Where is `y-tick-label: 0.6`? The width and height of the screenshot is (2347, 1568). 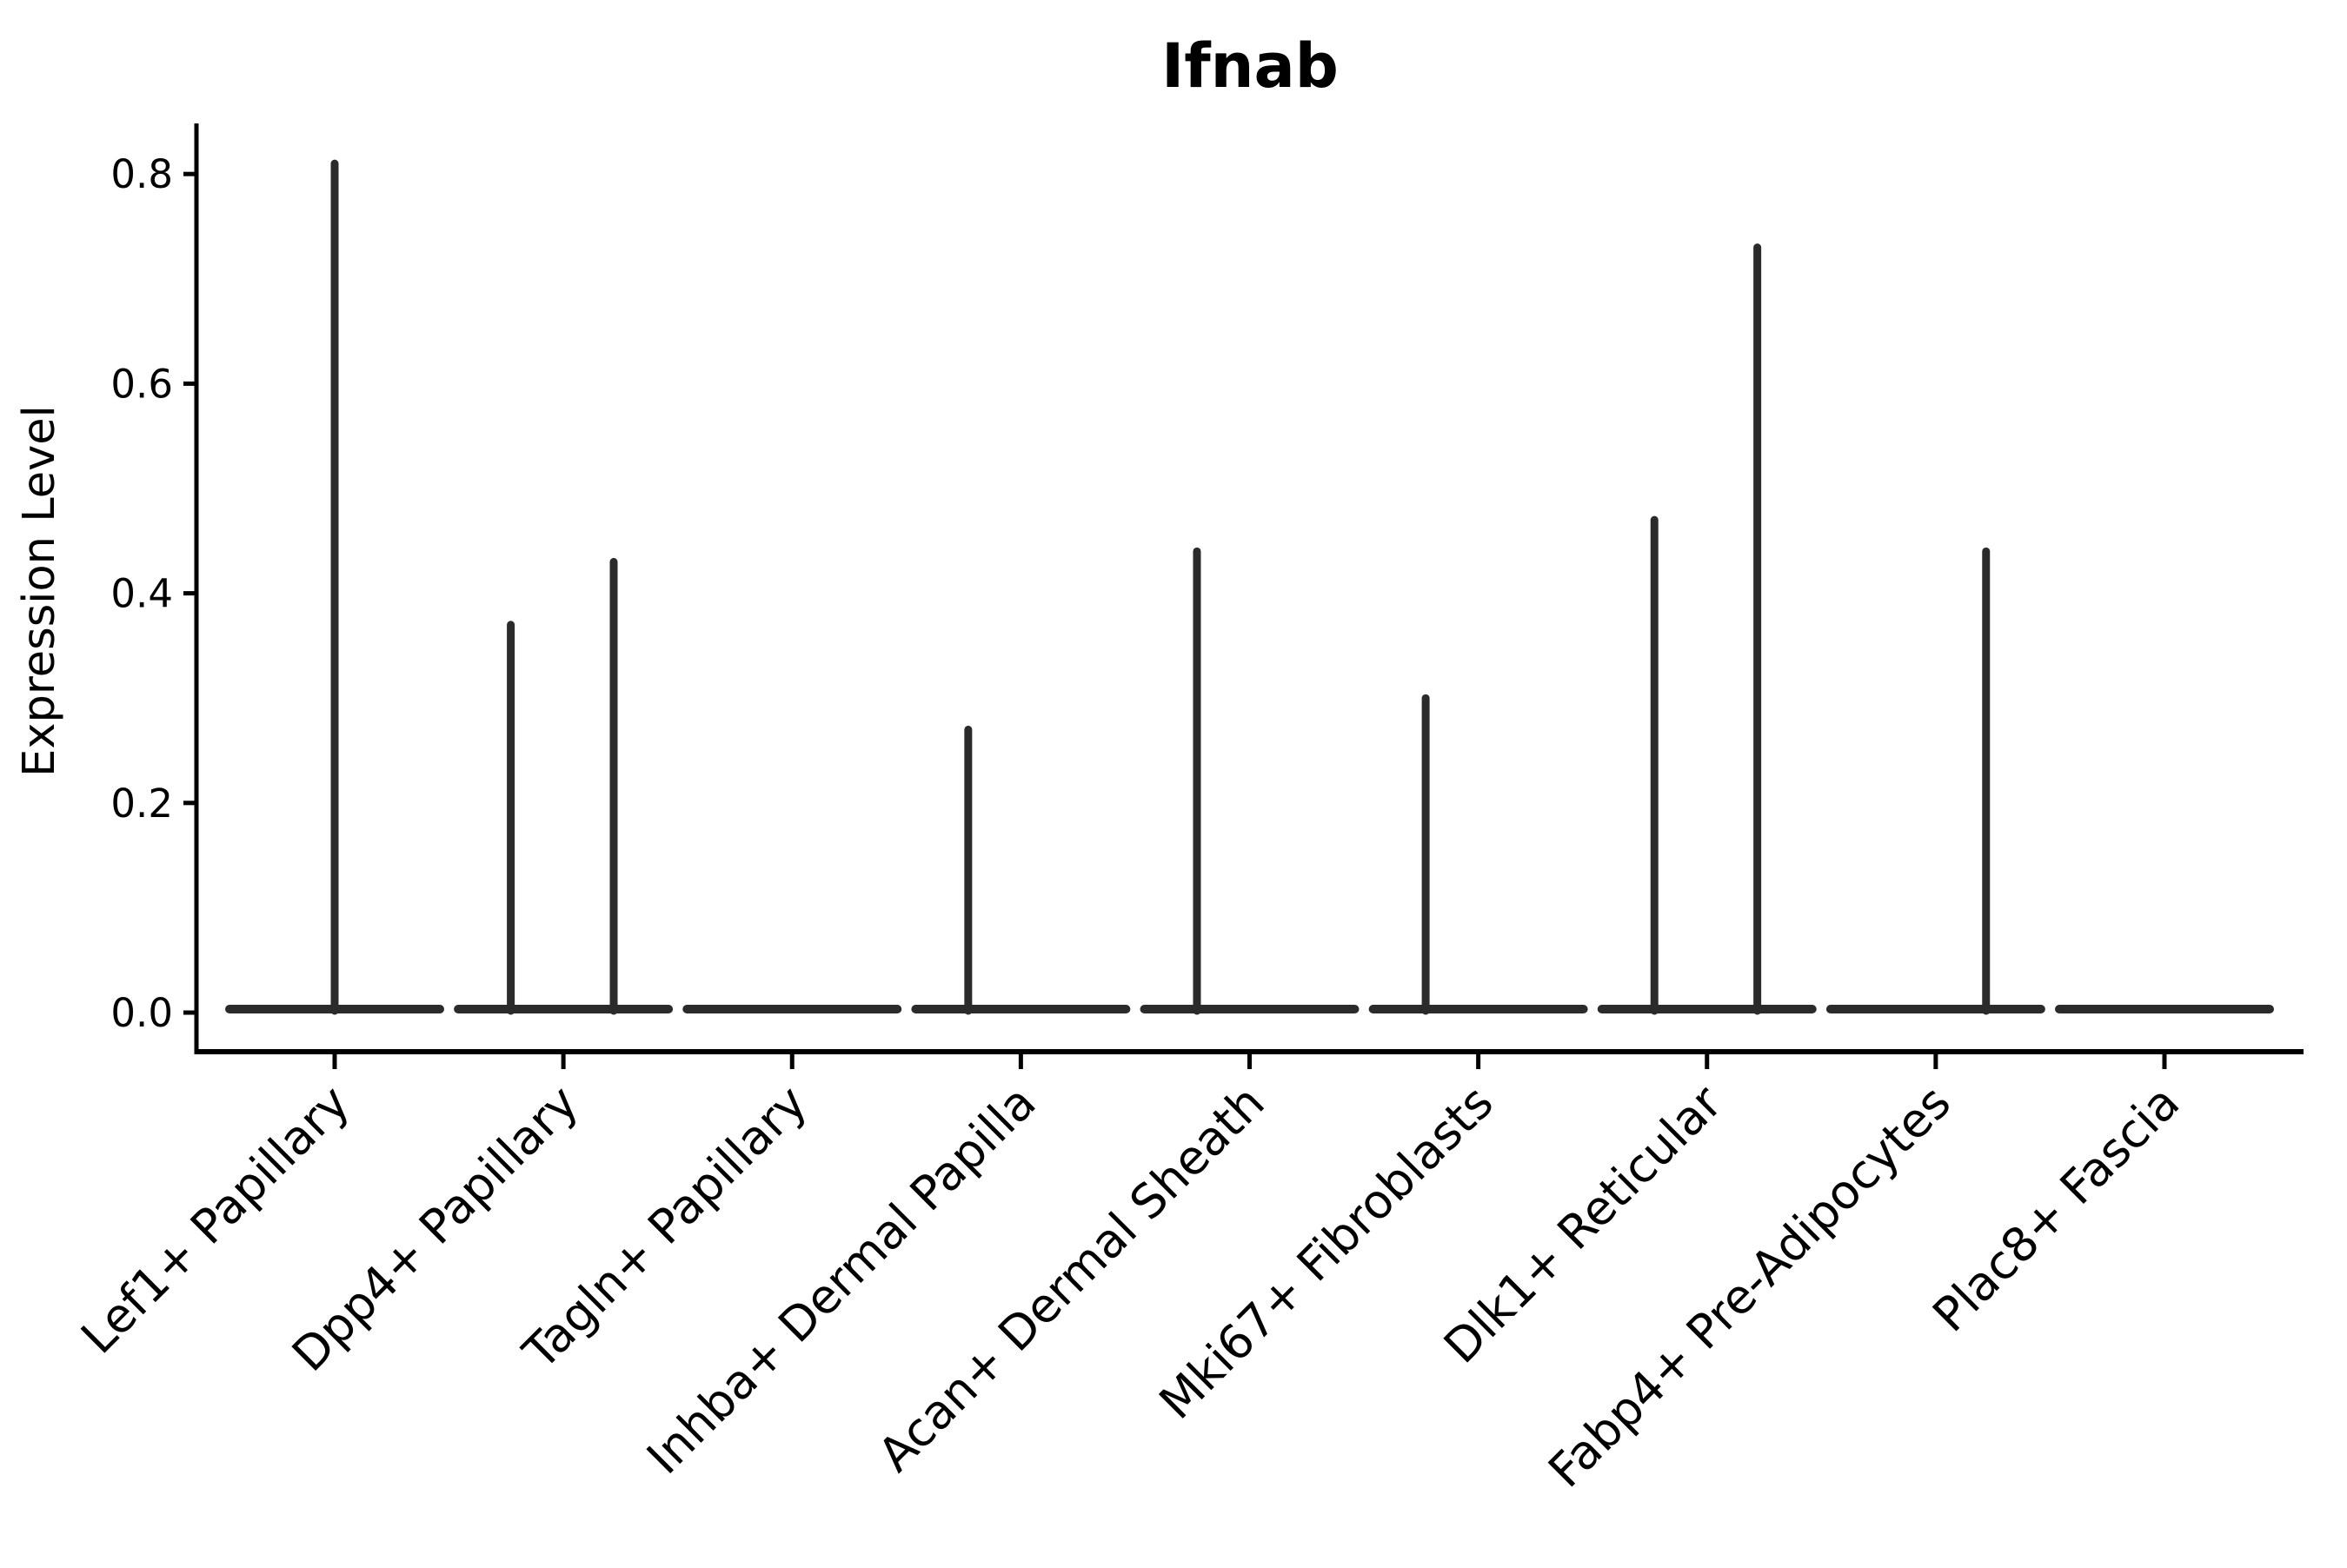
y-tick-label: 0.6 is located at coordinates (141, 384).